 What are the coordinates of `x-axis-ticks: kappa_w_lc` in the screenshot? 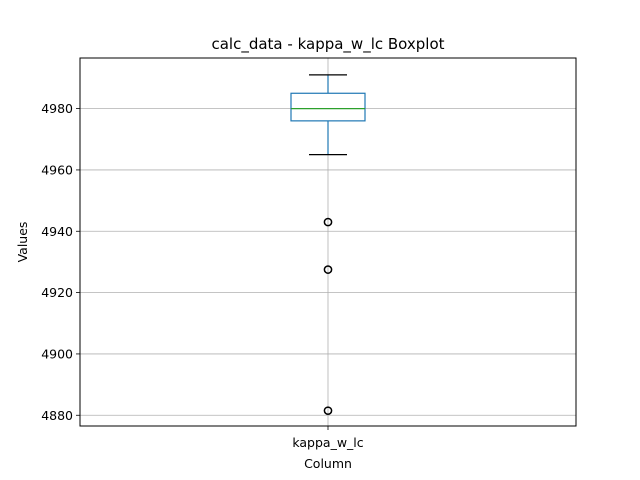 It's located at (328, 438).